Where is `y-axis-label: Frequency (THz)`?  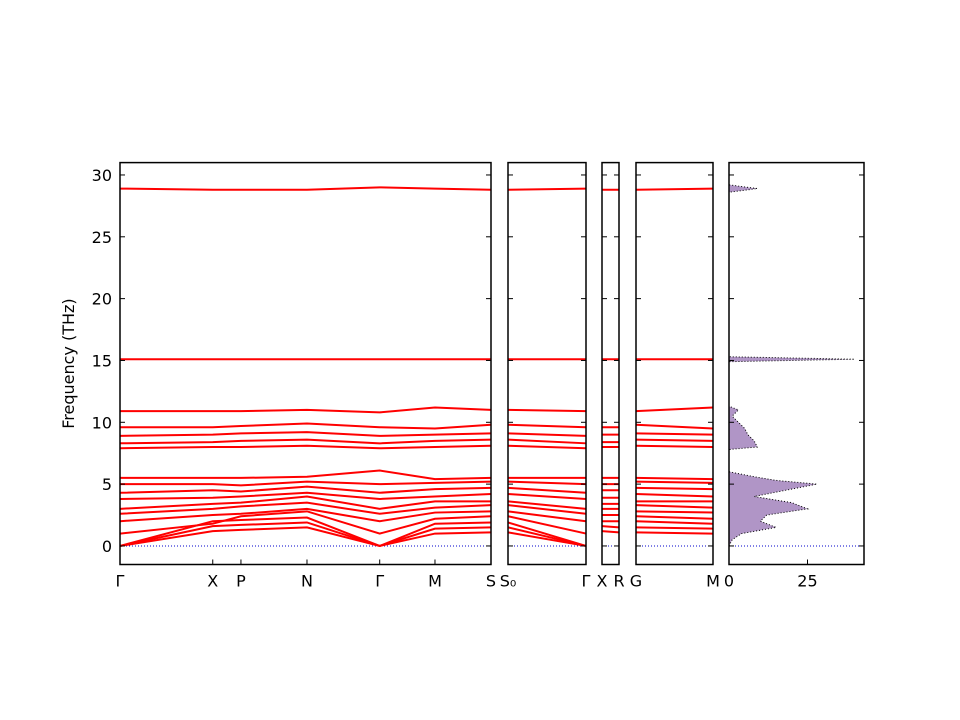
y-axis-label: Frequency (THz) is located at coordinates (68, 363).